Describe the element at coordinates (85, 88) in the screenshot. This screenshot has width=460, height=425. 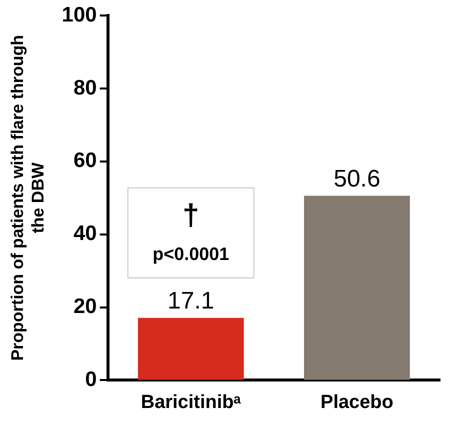
I see `y-tick-label: 80` at that location.